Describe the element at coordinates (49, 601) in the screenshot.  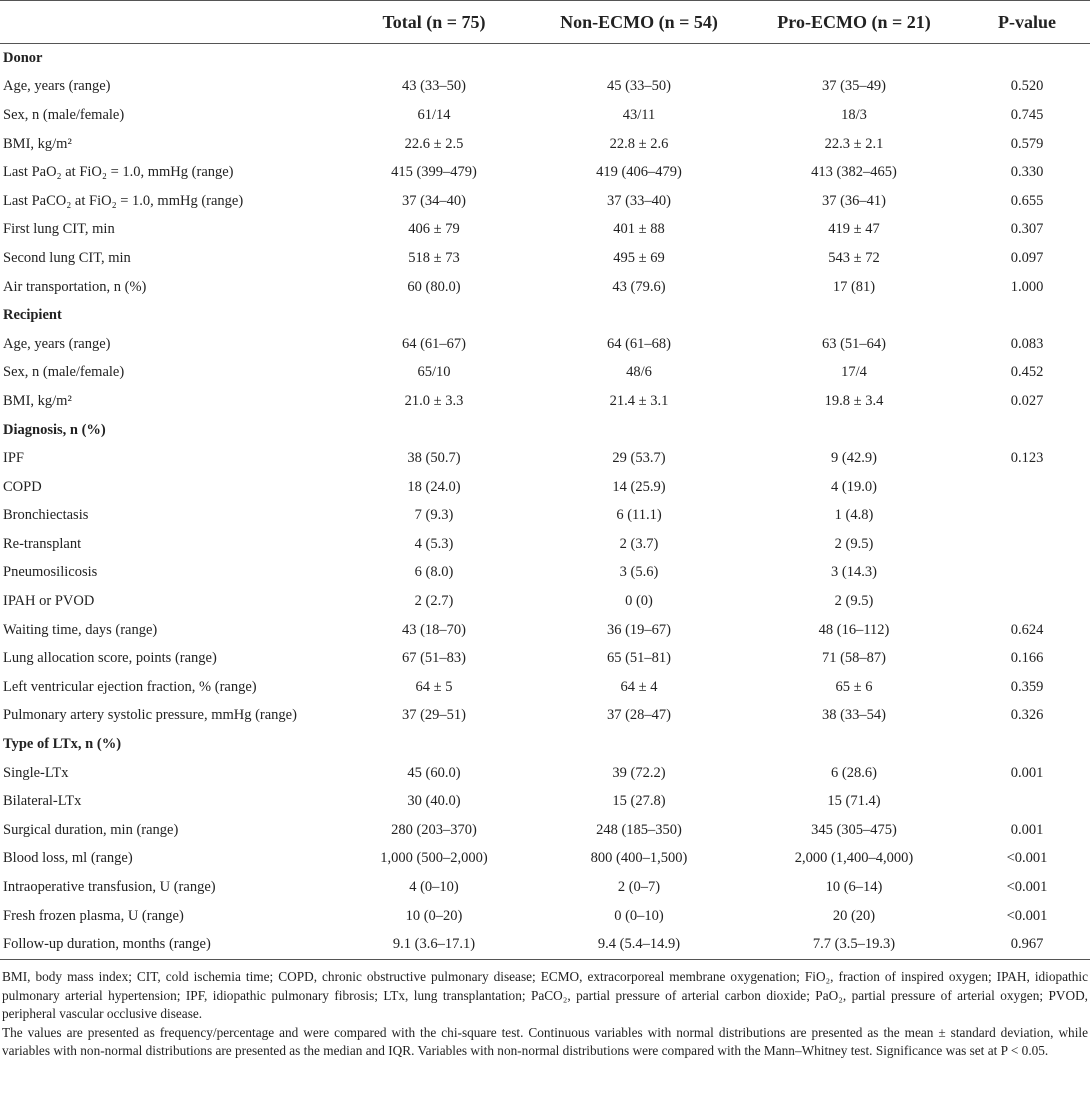
I see `row-label: IPAH or PVOD` at that location.